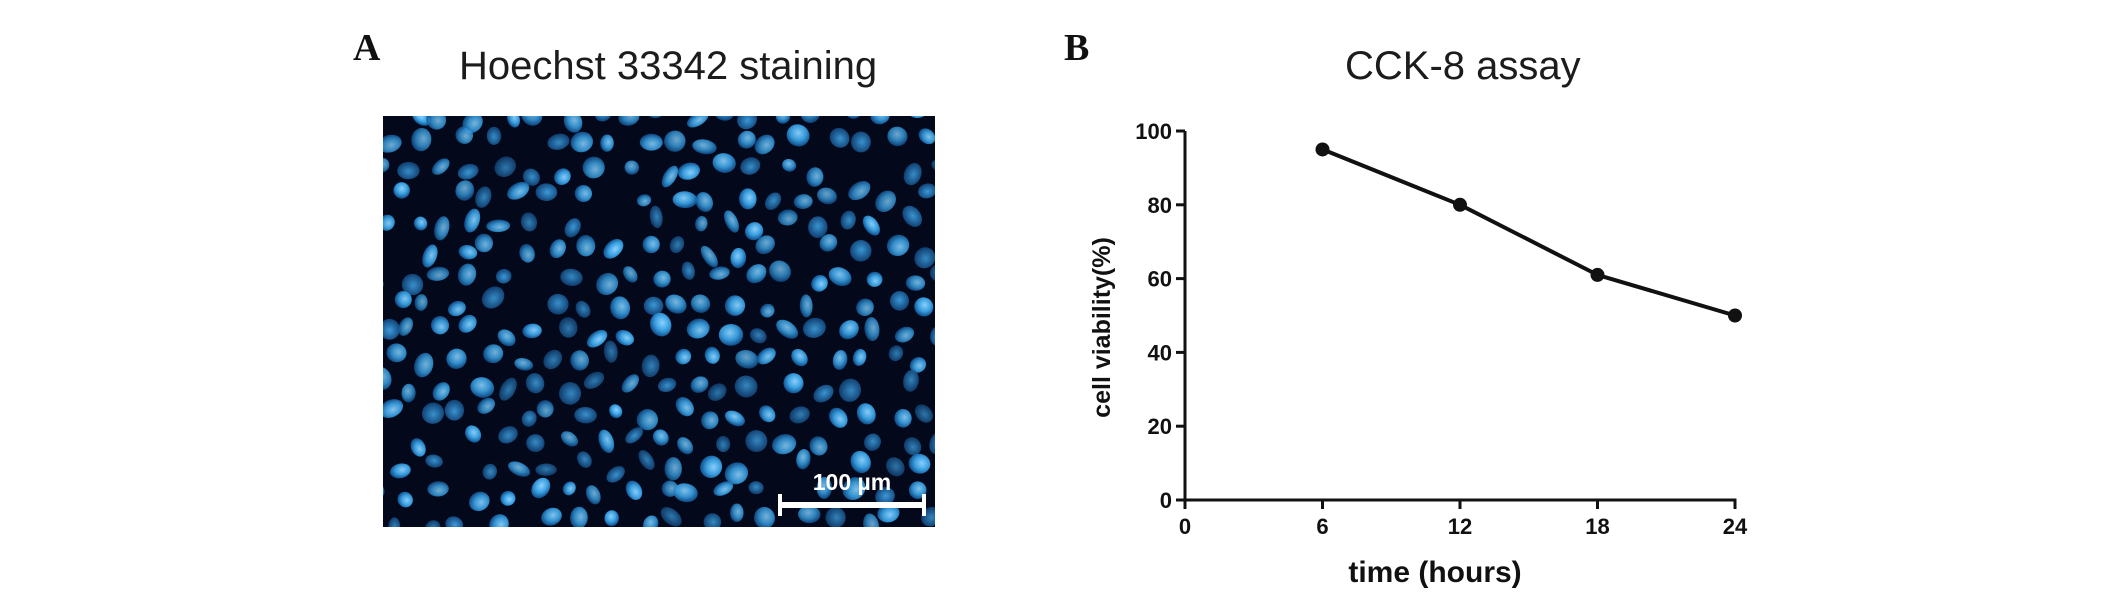 This screenshot has width=2126, height=600. Describe the element at coordinates (1160, 426) in the screenshot. I see `y-tick-label: 20` at that location.